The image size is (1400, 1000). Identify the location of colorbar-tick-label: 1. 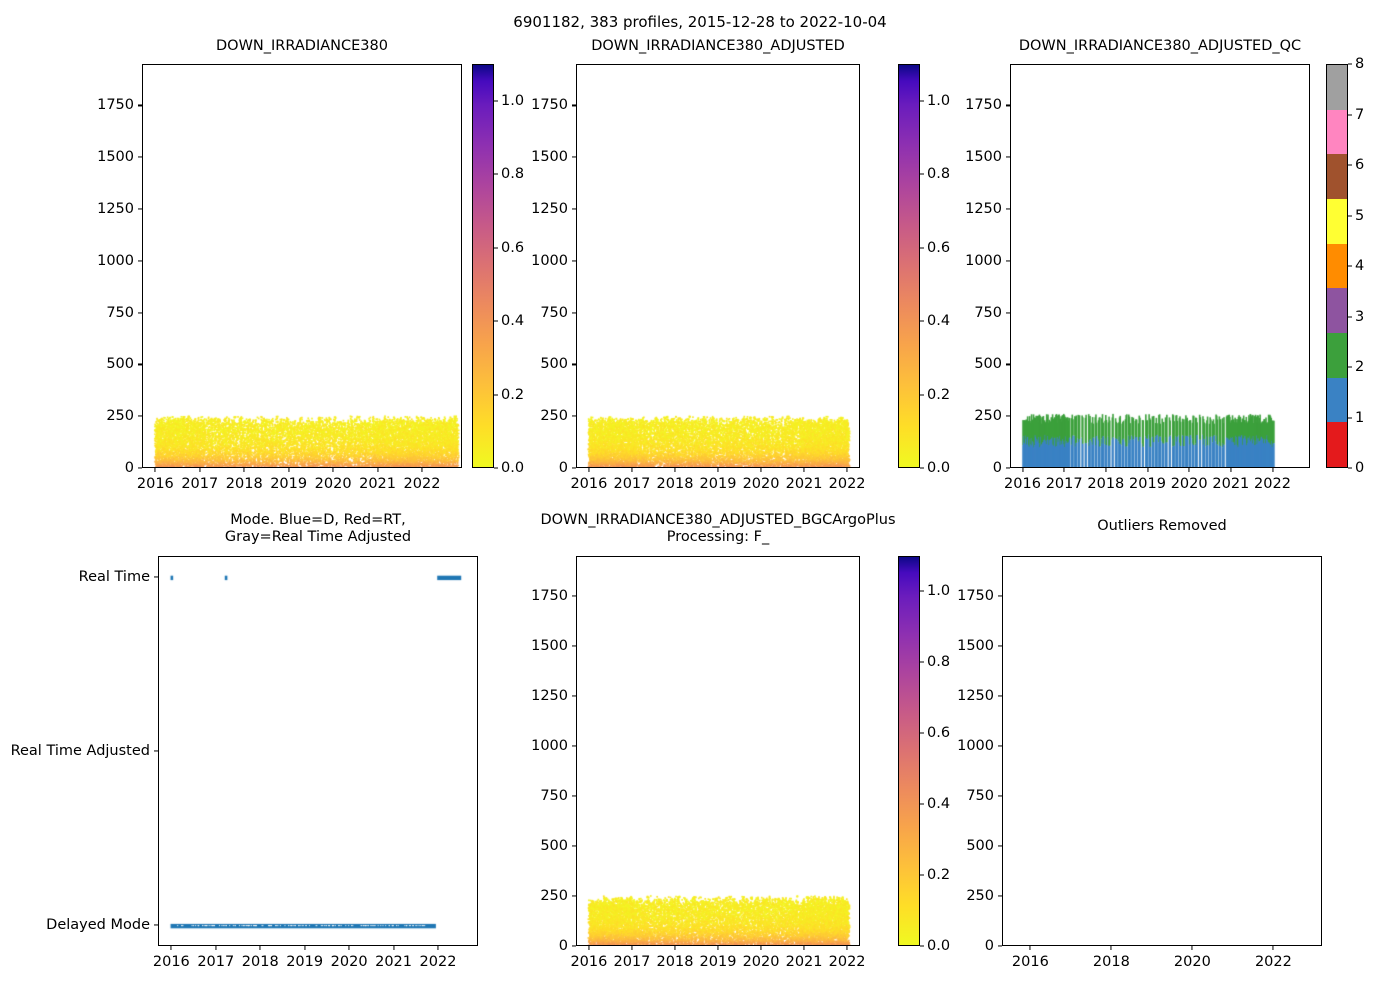
(1360, 417).